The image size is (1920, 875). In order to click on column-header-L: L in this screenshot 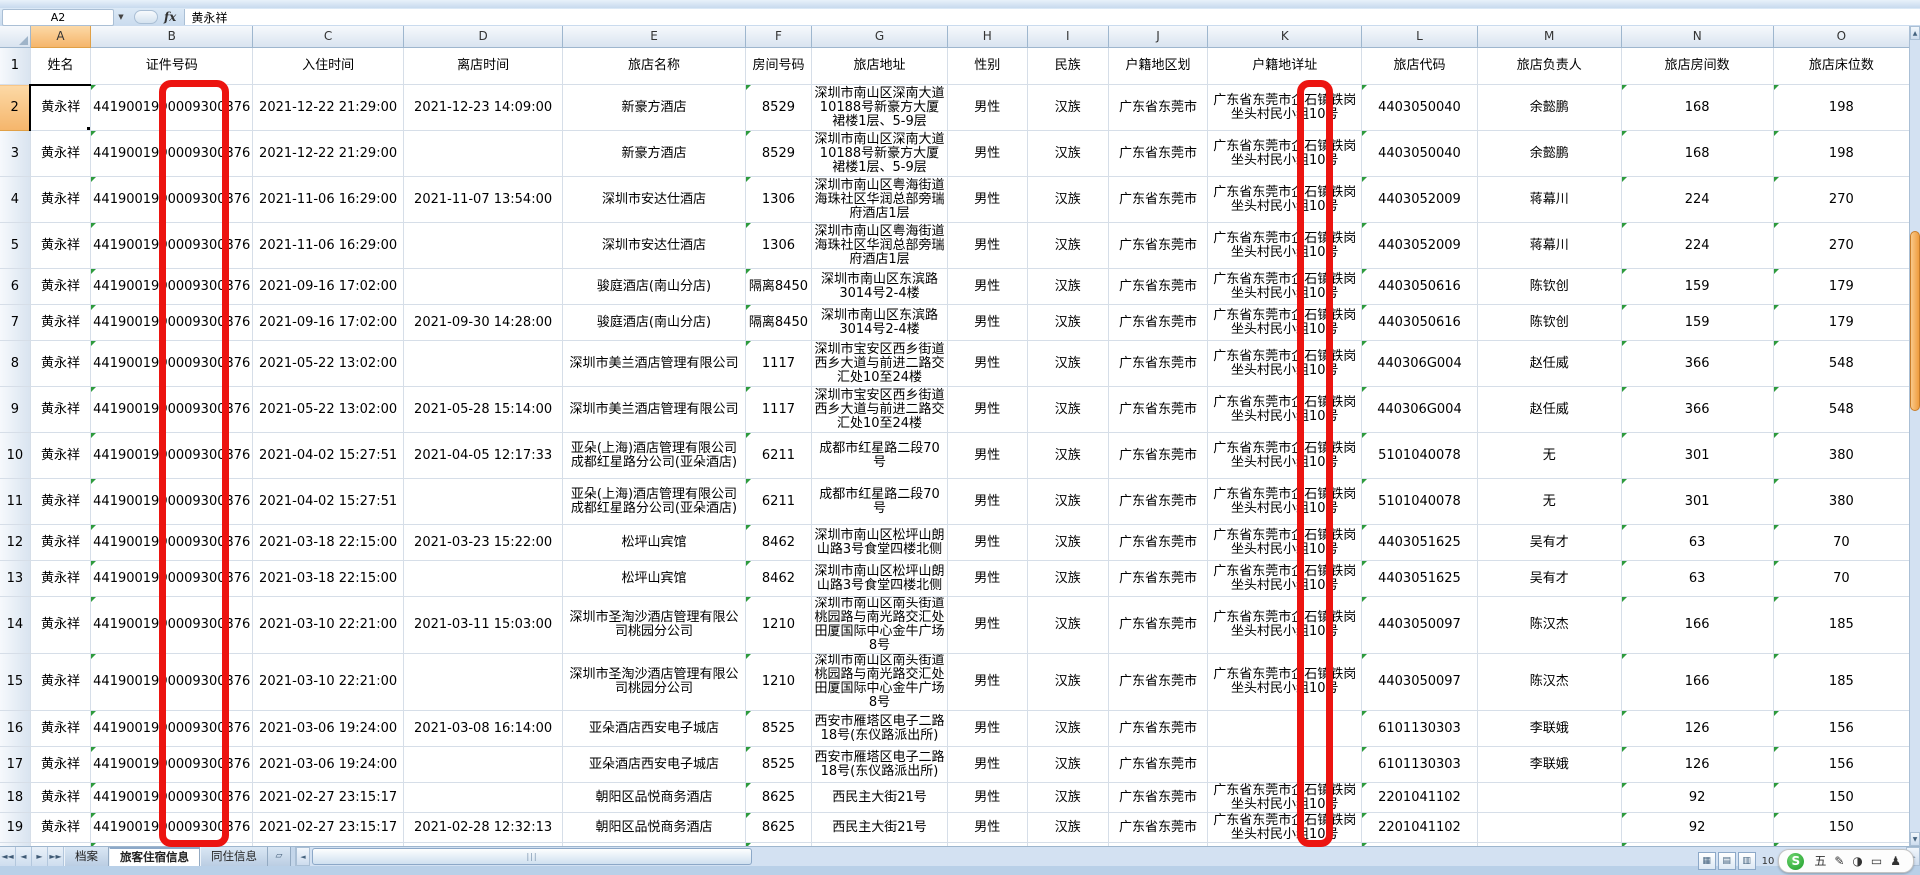, I will do `click(1419, 37)`.